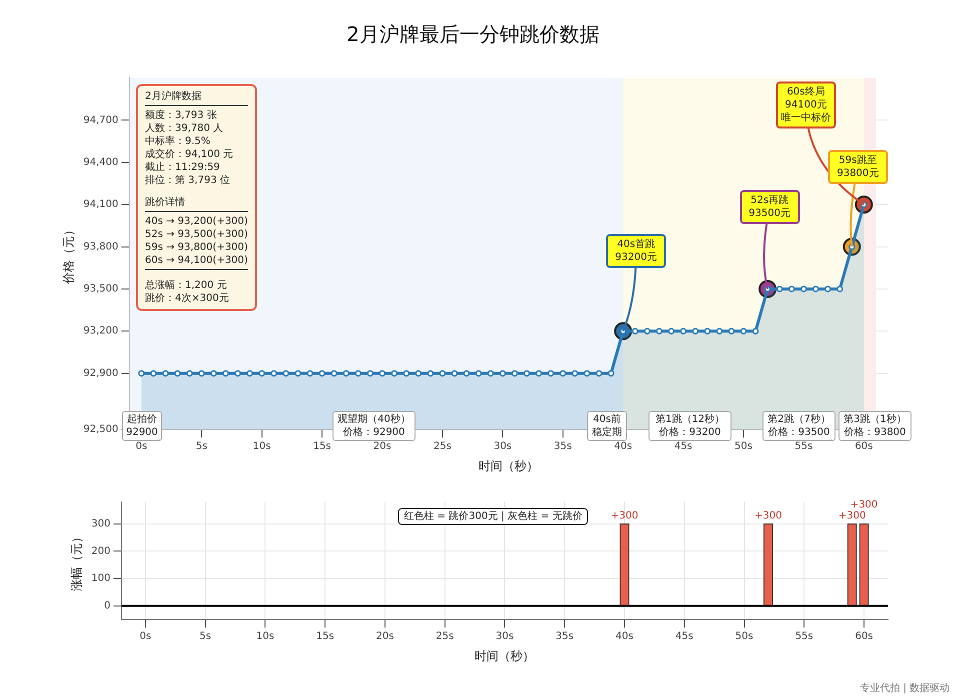 Image resolution: width=980 pixels, height=700 pixels. Describe the element at coordinates (196, 234) in the screenshot. I see `annotation: 52s → 93,500(+300)` at that location.